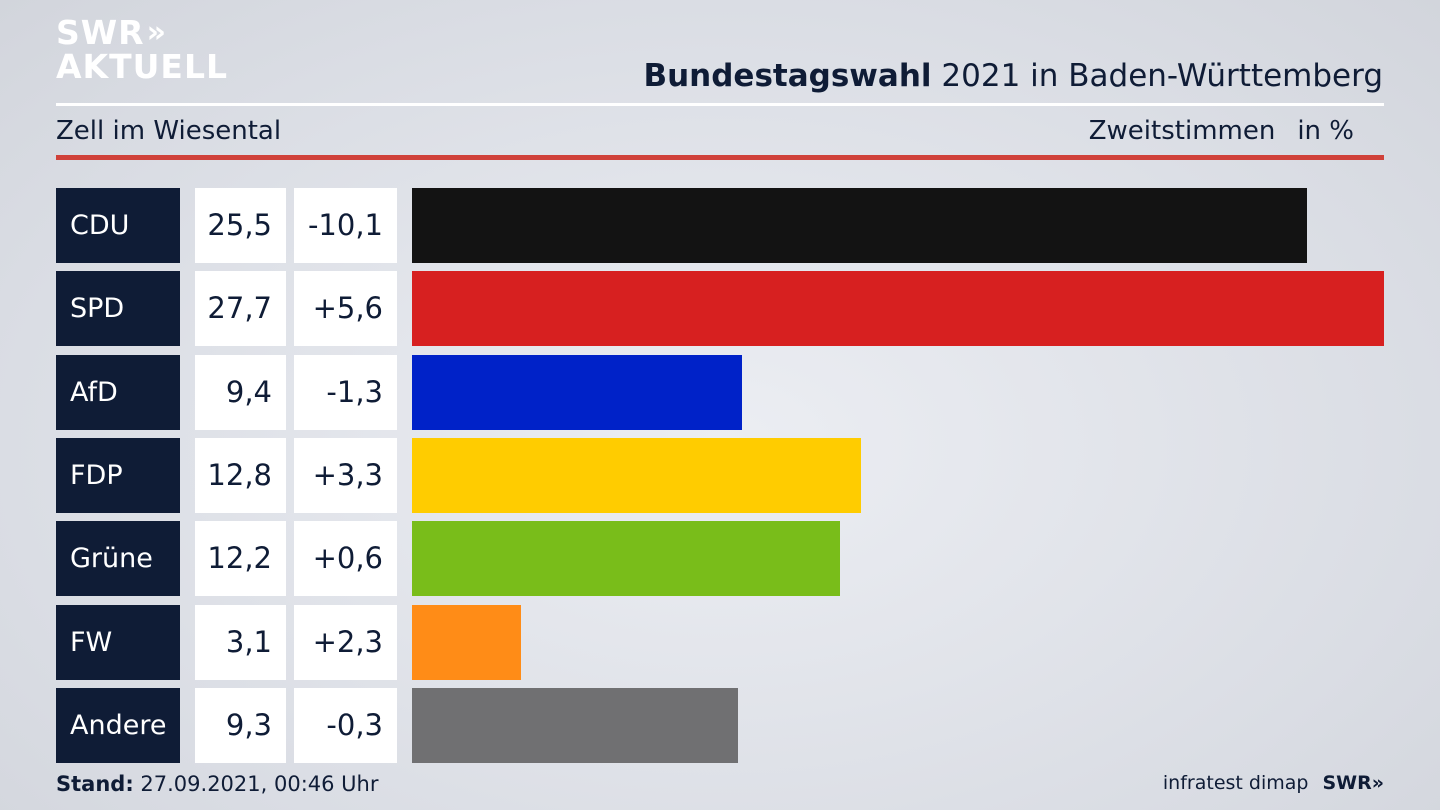 This screenshot has height=810, width=1440. I want to click on change-label: +5,6, so click(345, 309).